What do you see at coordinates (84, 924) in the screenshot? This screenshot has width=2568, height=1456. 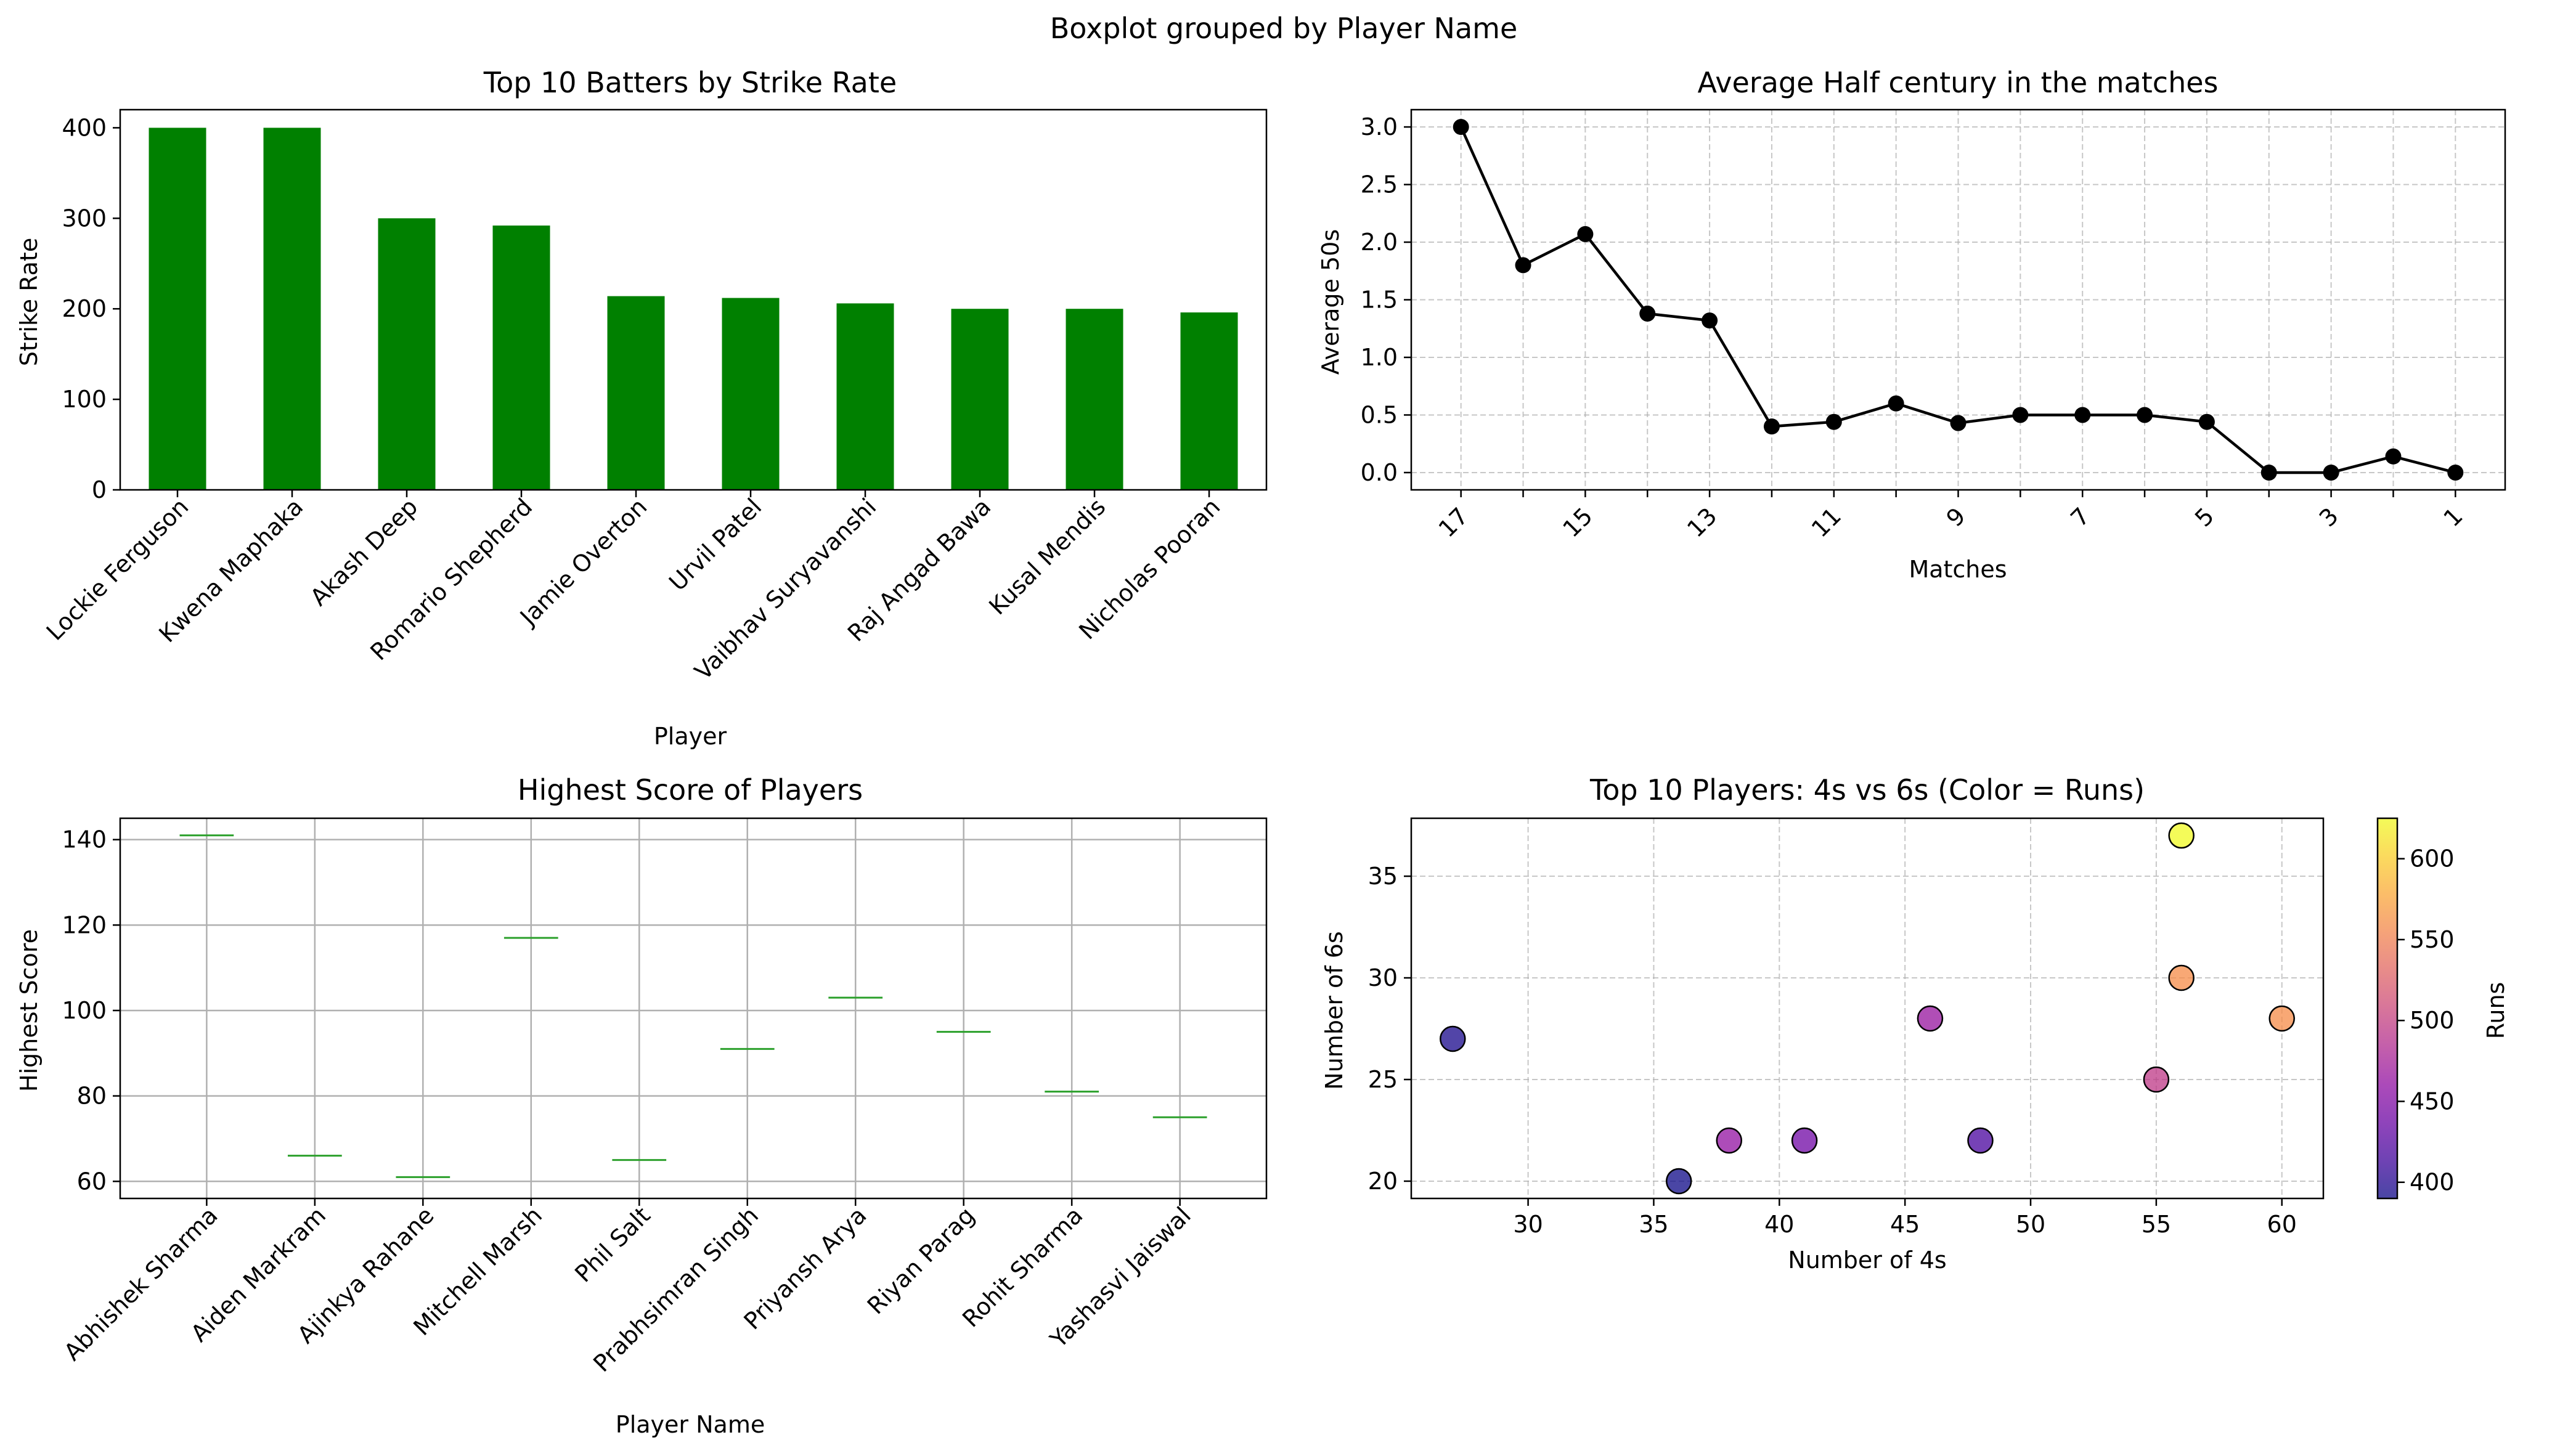 I see `y-tick-label: 120` at bounding box center [84, 924].